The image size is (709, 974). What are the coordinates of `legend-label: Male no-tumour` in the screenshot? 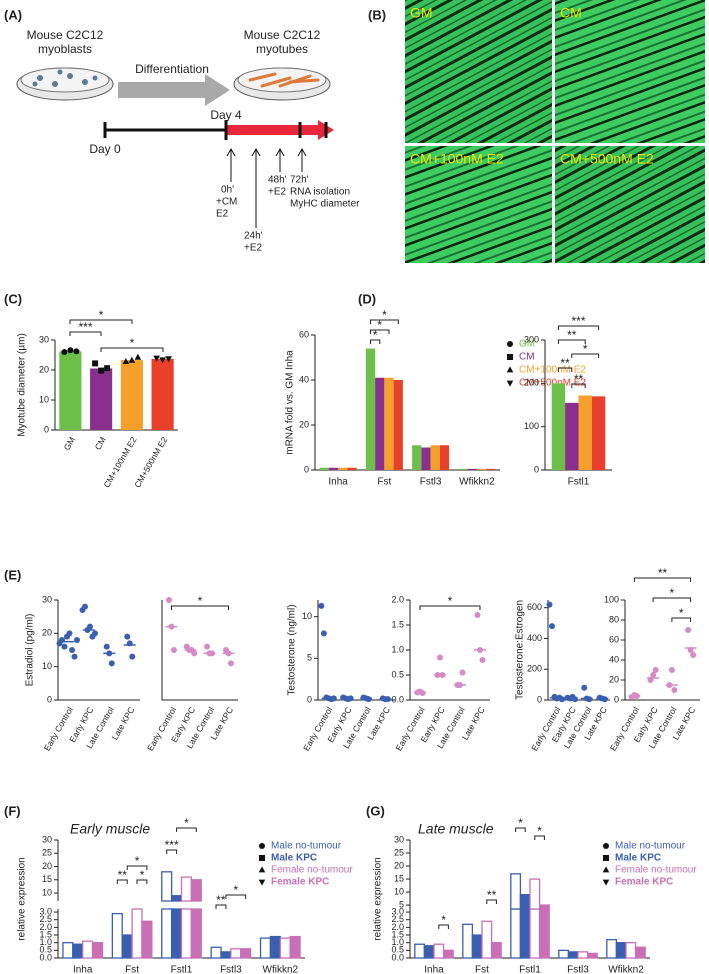 It's located at (650, 846).